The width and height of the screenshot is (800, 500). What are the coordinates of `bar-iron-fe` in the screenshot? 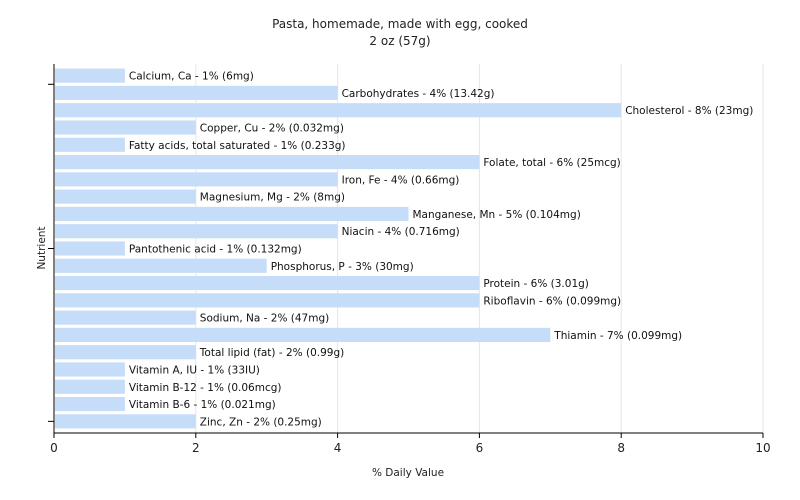 It's located at (196, 179).